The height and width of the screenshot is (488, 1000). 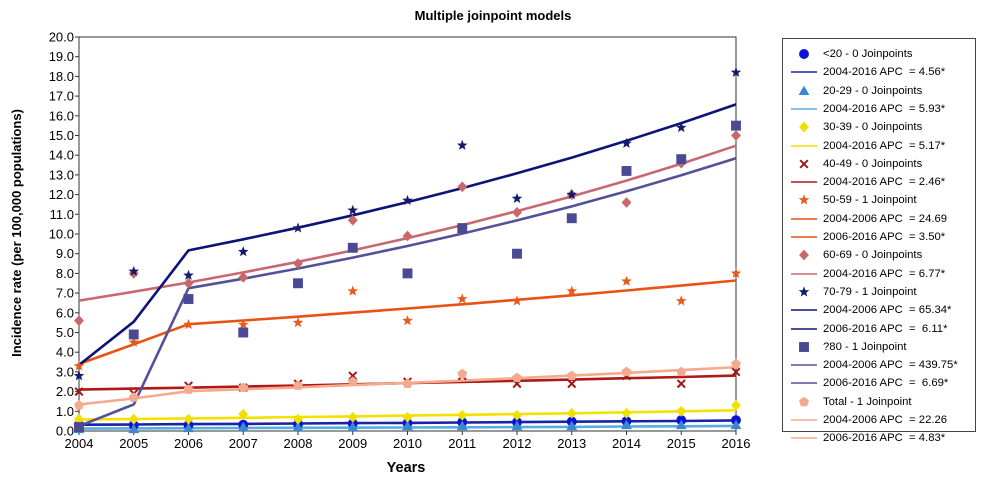 I want to click on y-tick-label: 10.0, so click(x=61, y=234).